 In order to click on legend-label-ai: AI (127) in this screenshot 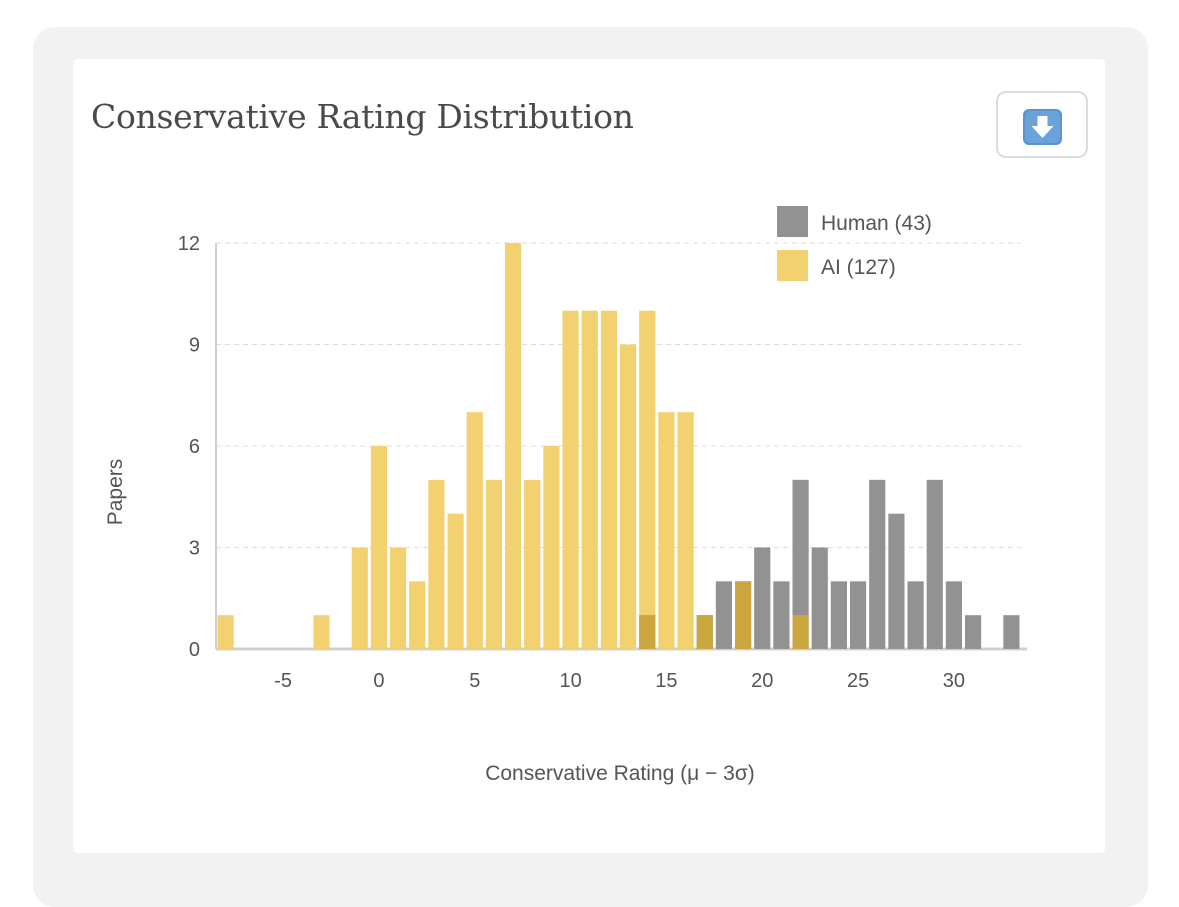, I will do `click(858, 267)`.